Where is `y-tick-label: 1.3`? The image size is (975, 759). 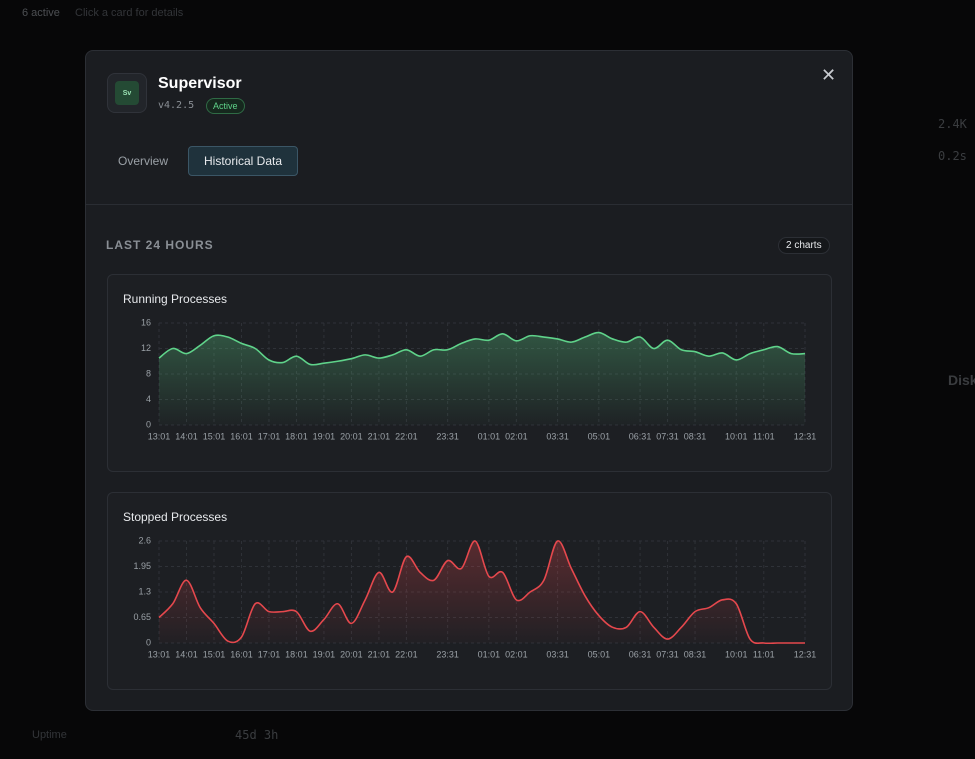
y-tick-label: 1.3 is located at coordinates (144, 591).